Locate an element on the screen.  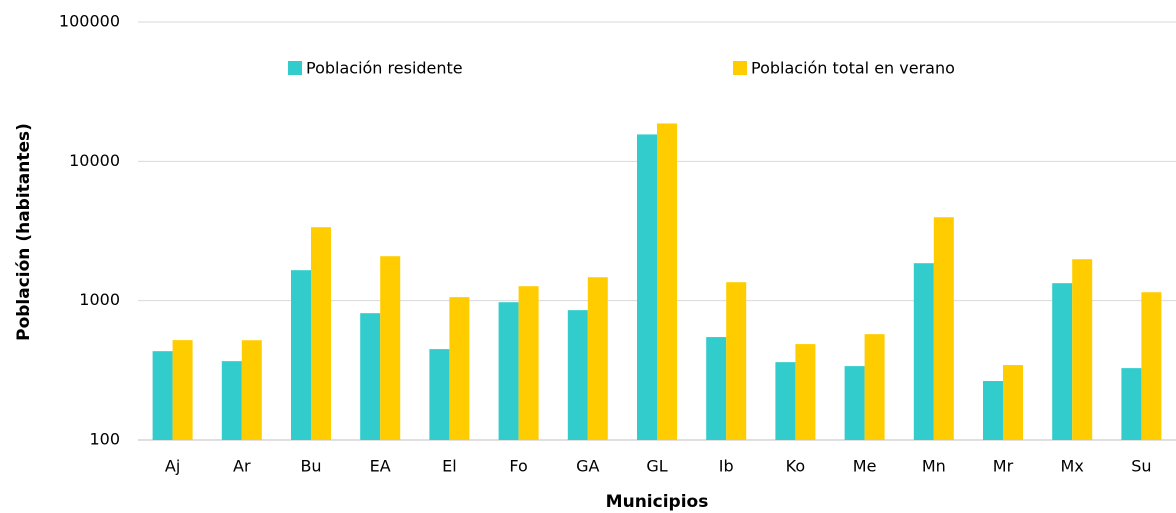
y-tick-label: 1000 is located at coordinates (99, 299).